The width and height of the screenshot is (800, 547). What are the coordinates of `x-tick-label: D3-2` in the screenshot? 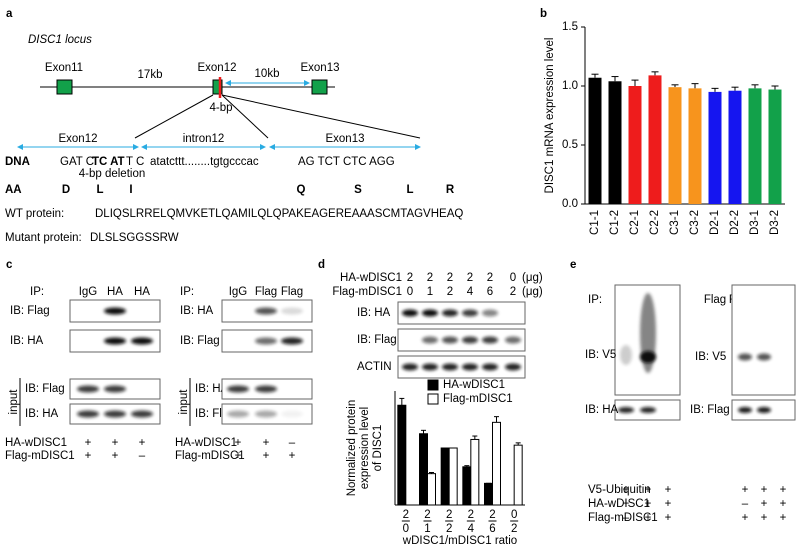 It's located at (775, 222).